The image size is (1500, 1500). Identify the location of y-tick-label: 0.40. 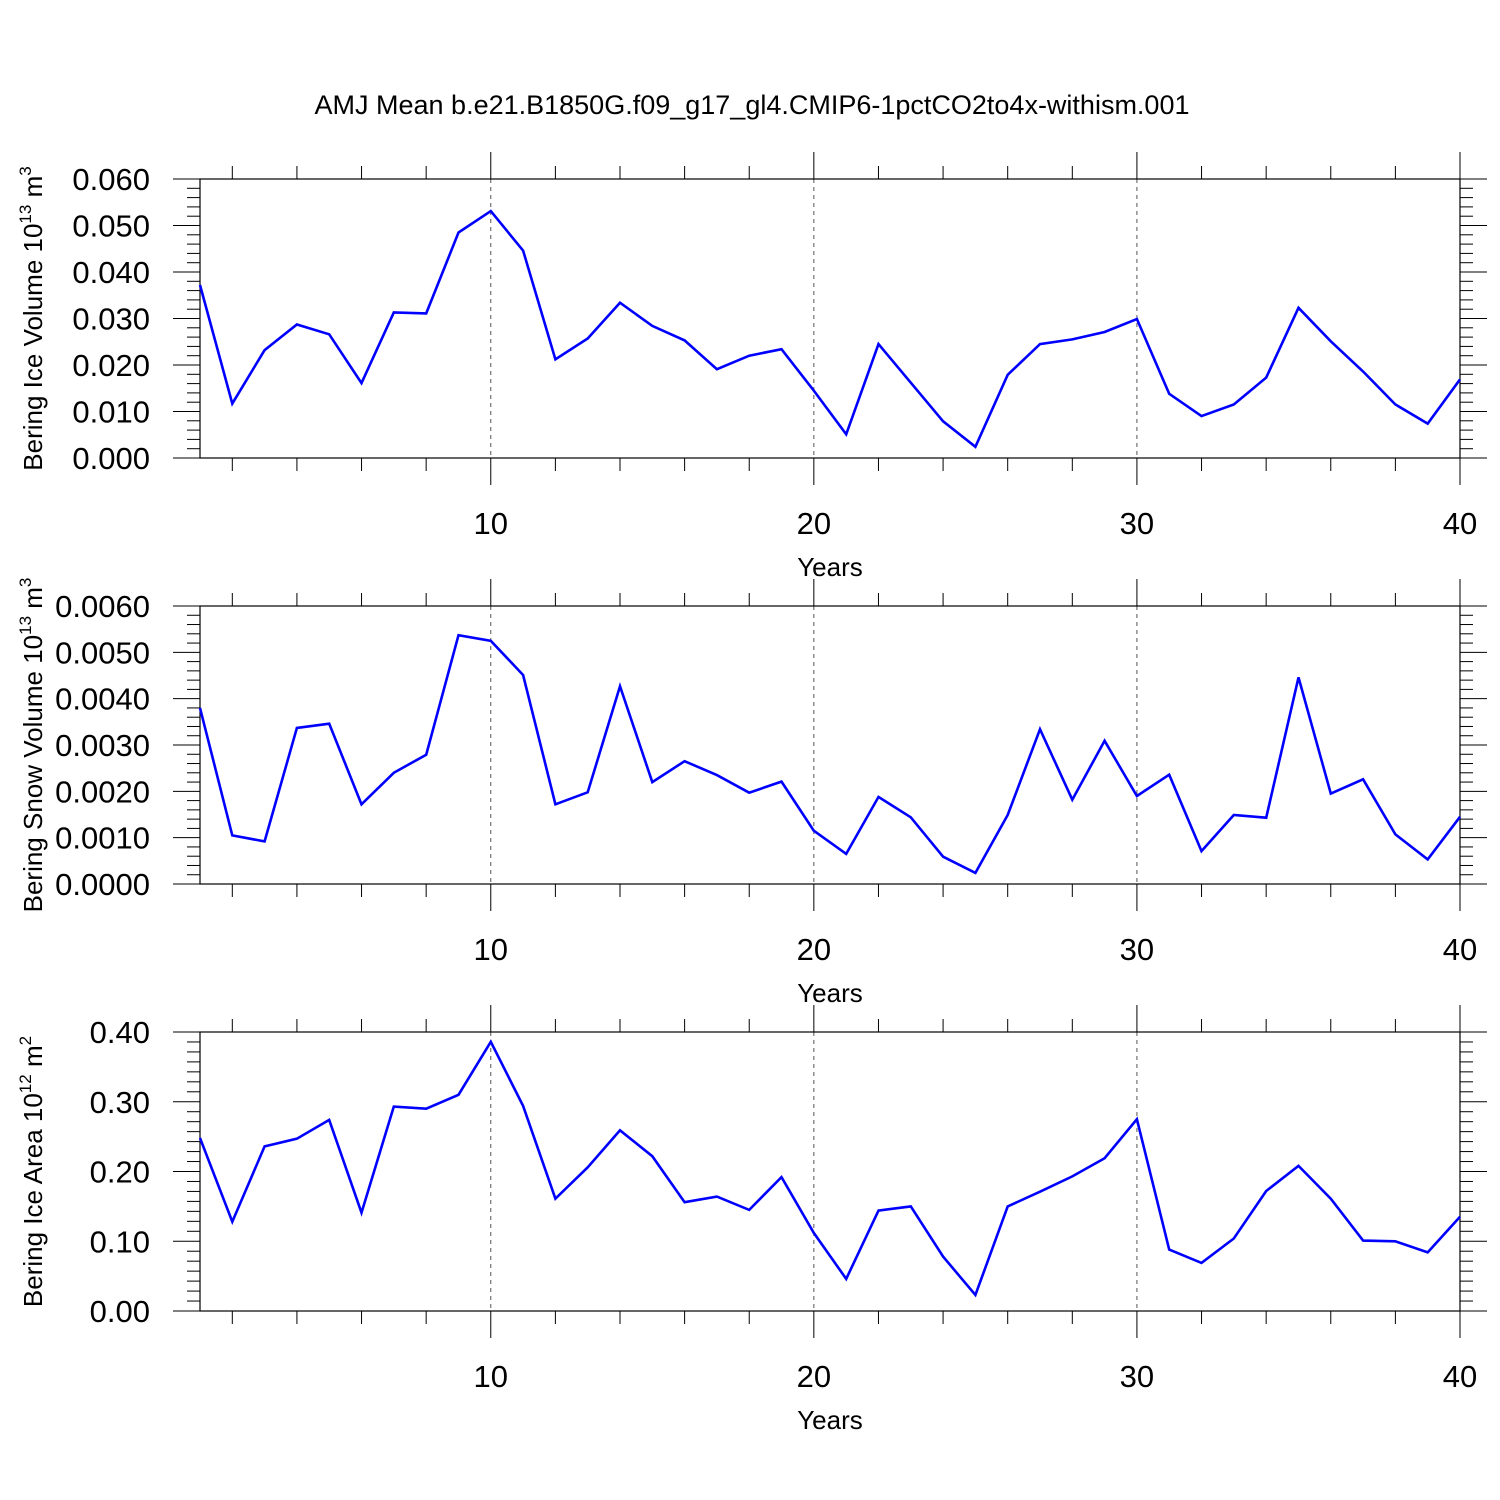
(120, 1032).